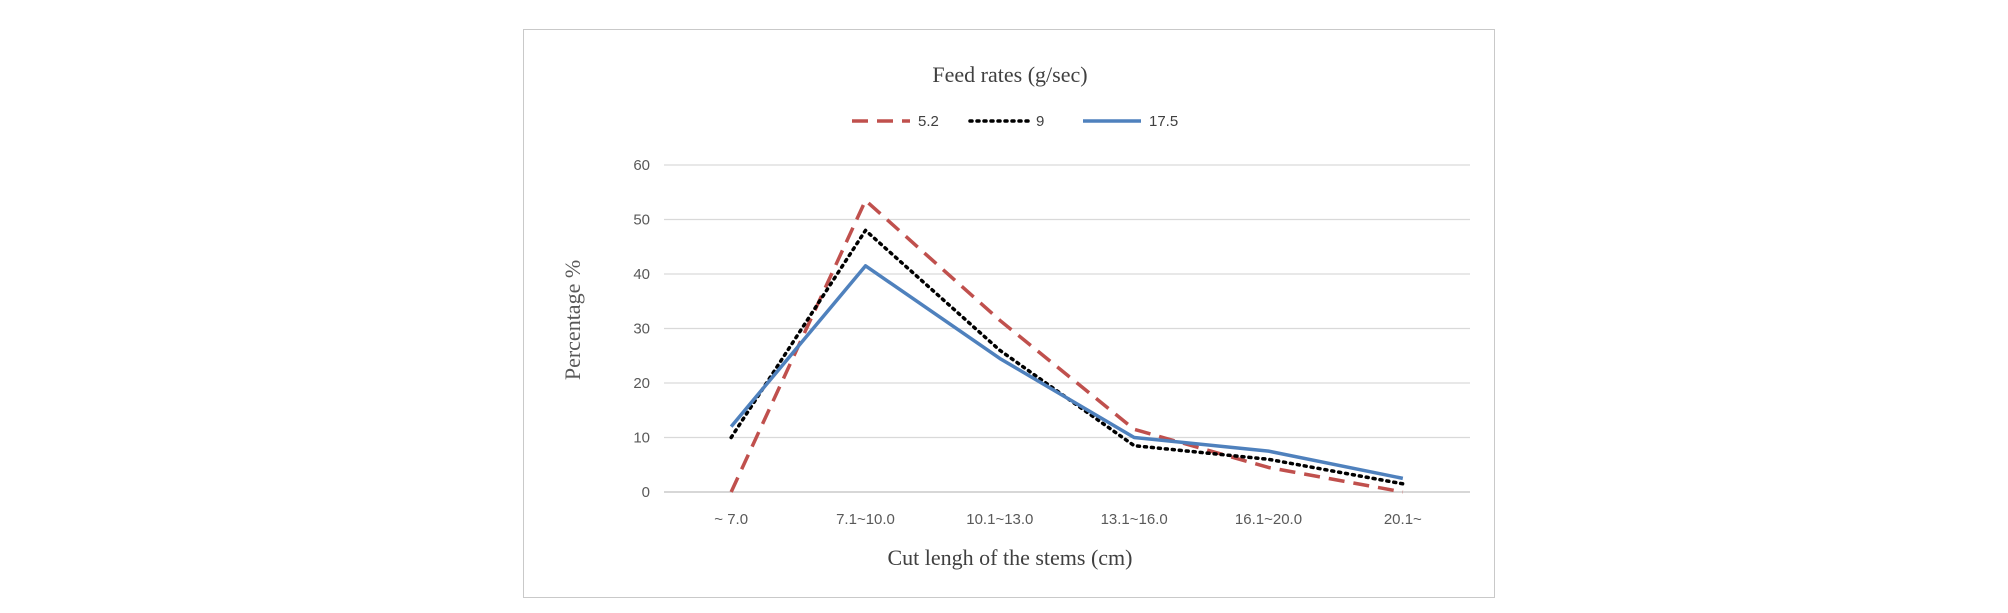 Image resolution: width=2008 pixels, height=613 pixels. Describe the element at coordinates (1403, 519) in the screenshot. I see `x-tick-label: 20.1~` at that location.